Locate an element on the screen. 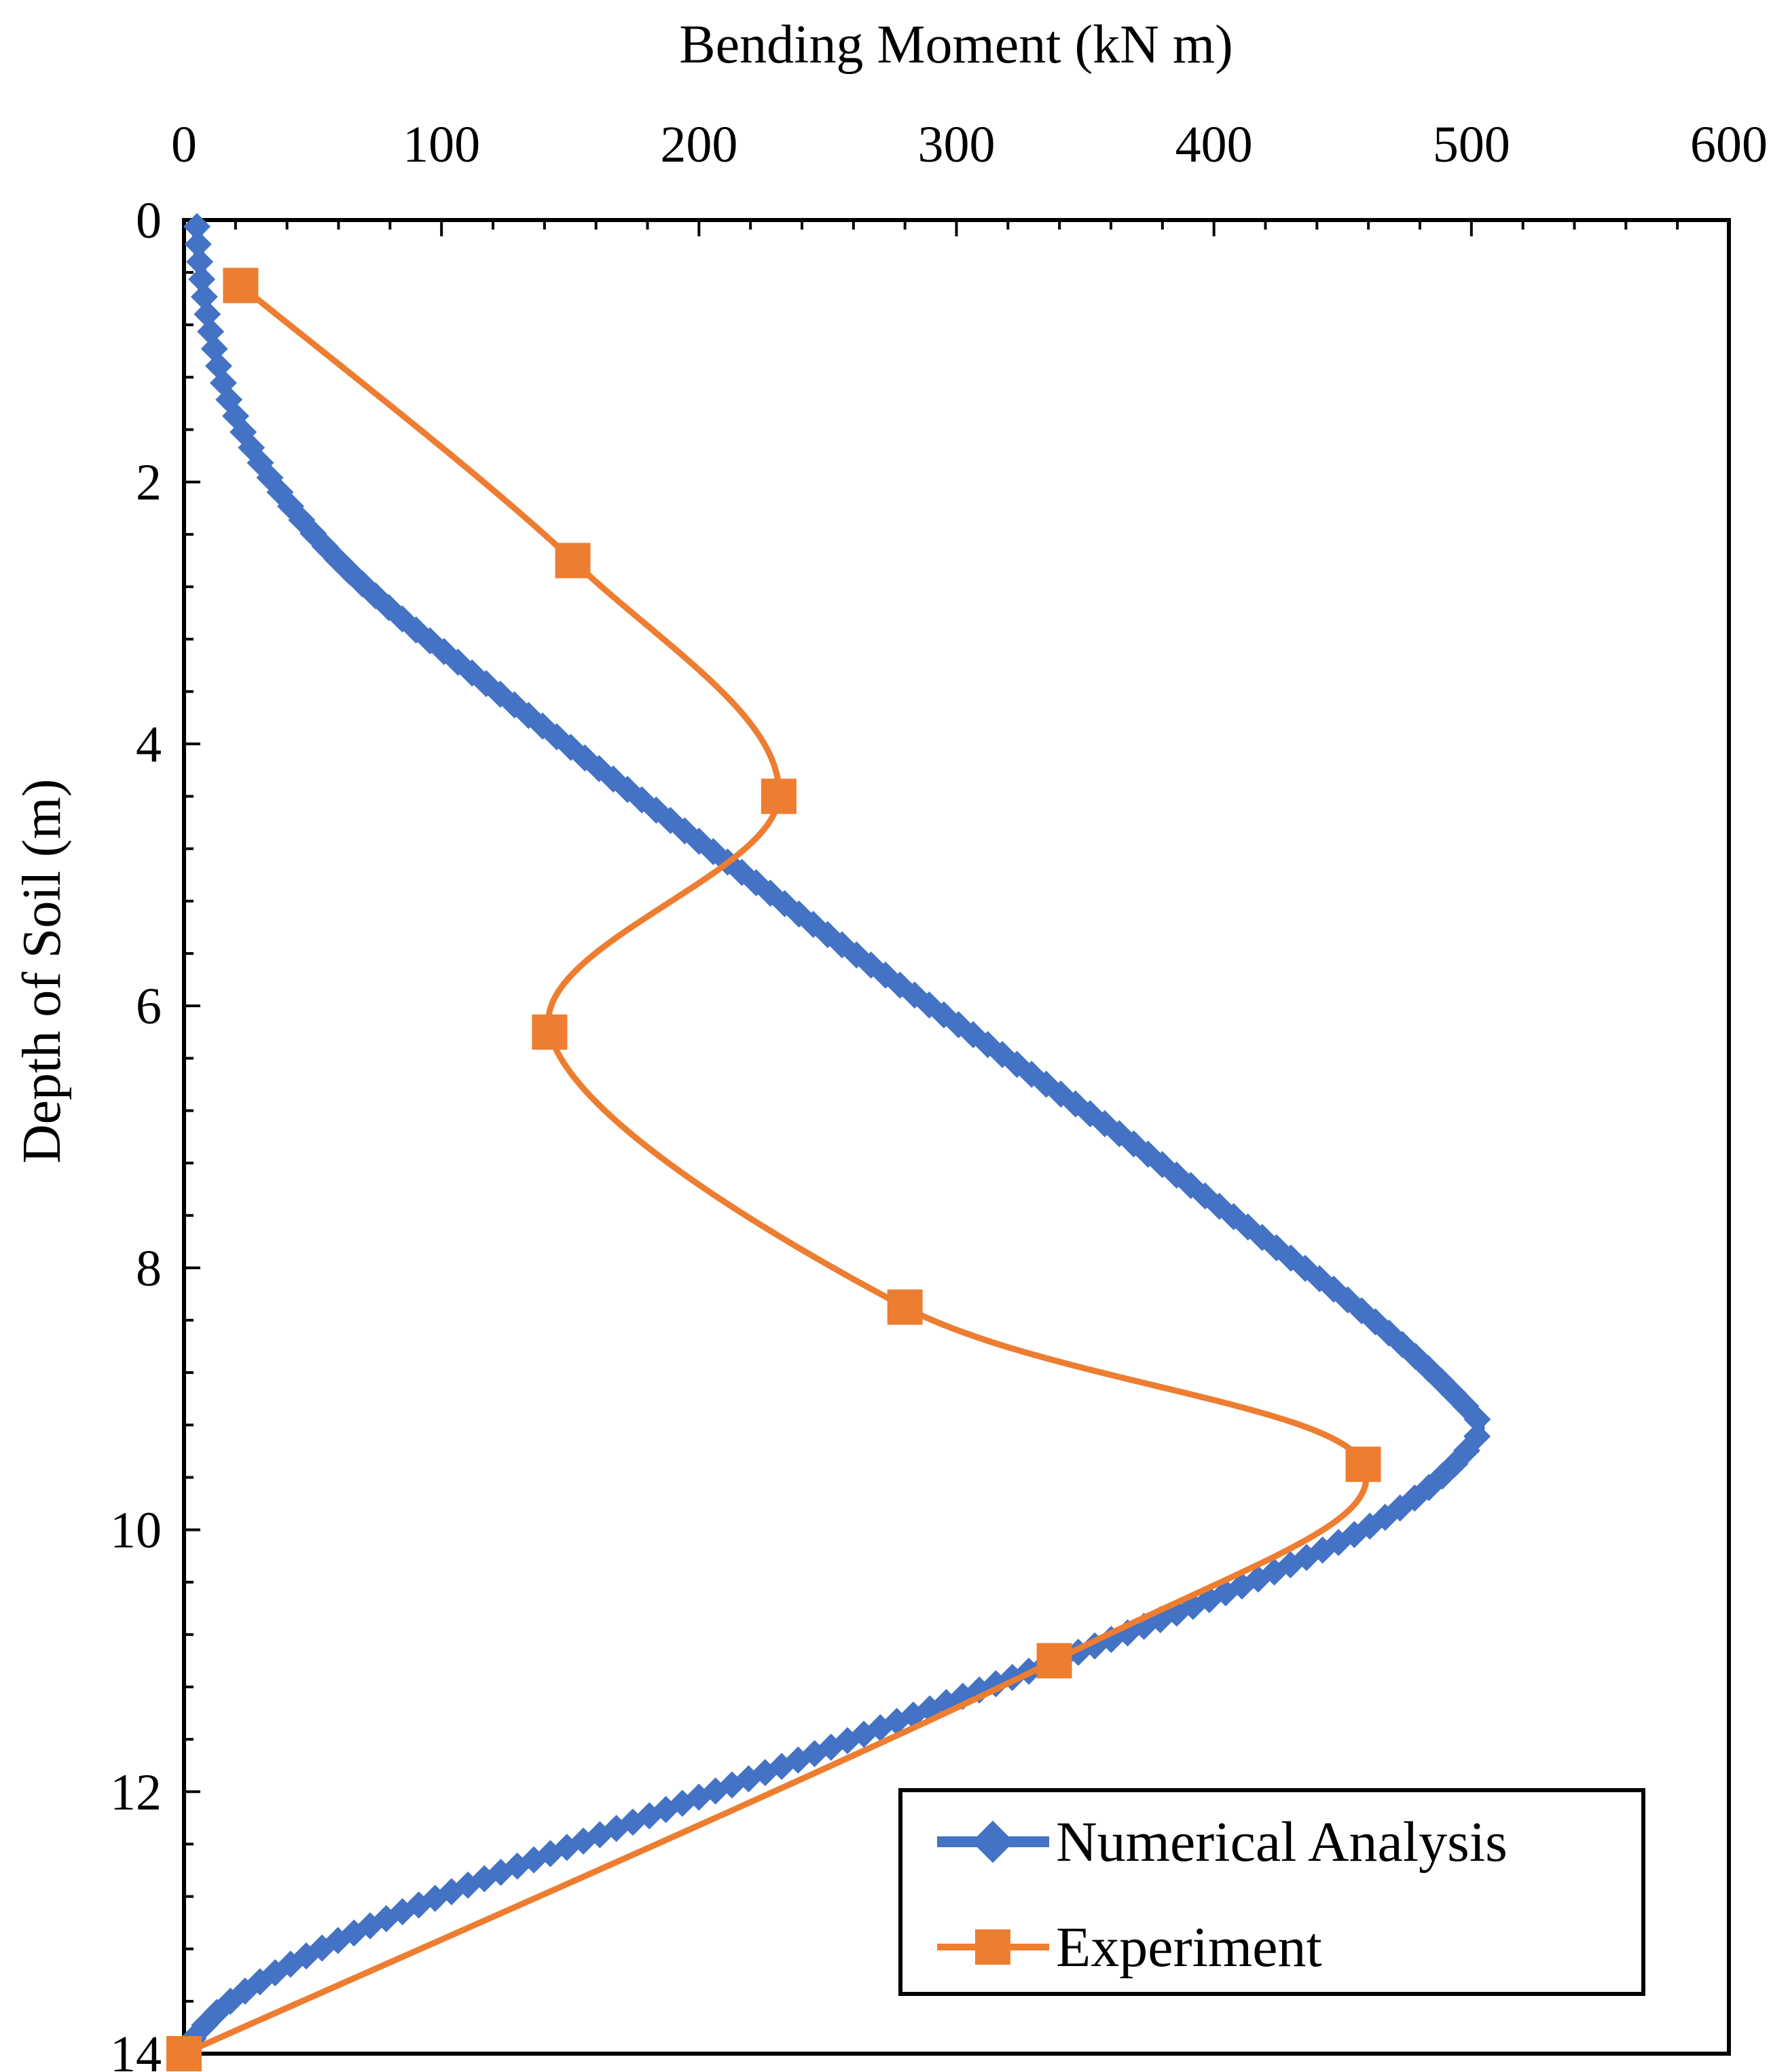 This screenshot has height=2072, width=1790. y-tick-label: 4 is located at coordinates (149, 744).